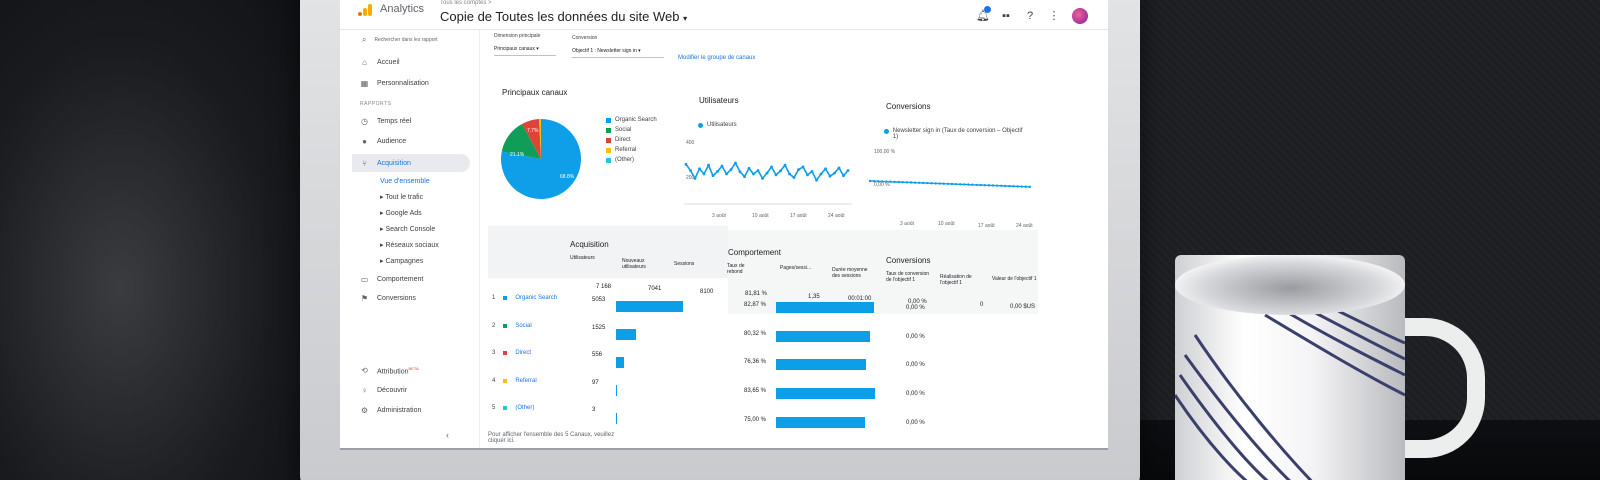  I want to click on table-row: 1 Organic Search, so click(524, 298).